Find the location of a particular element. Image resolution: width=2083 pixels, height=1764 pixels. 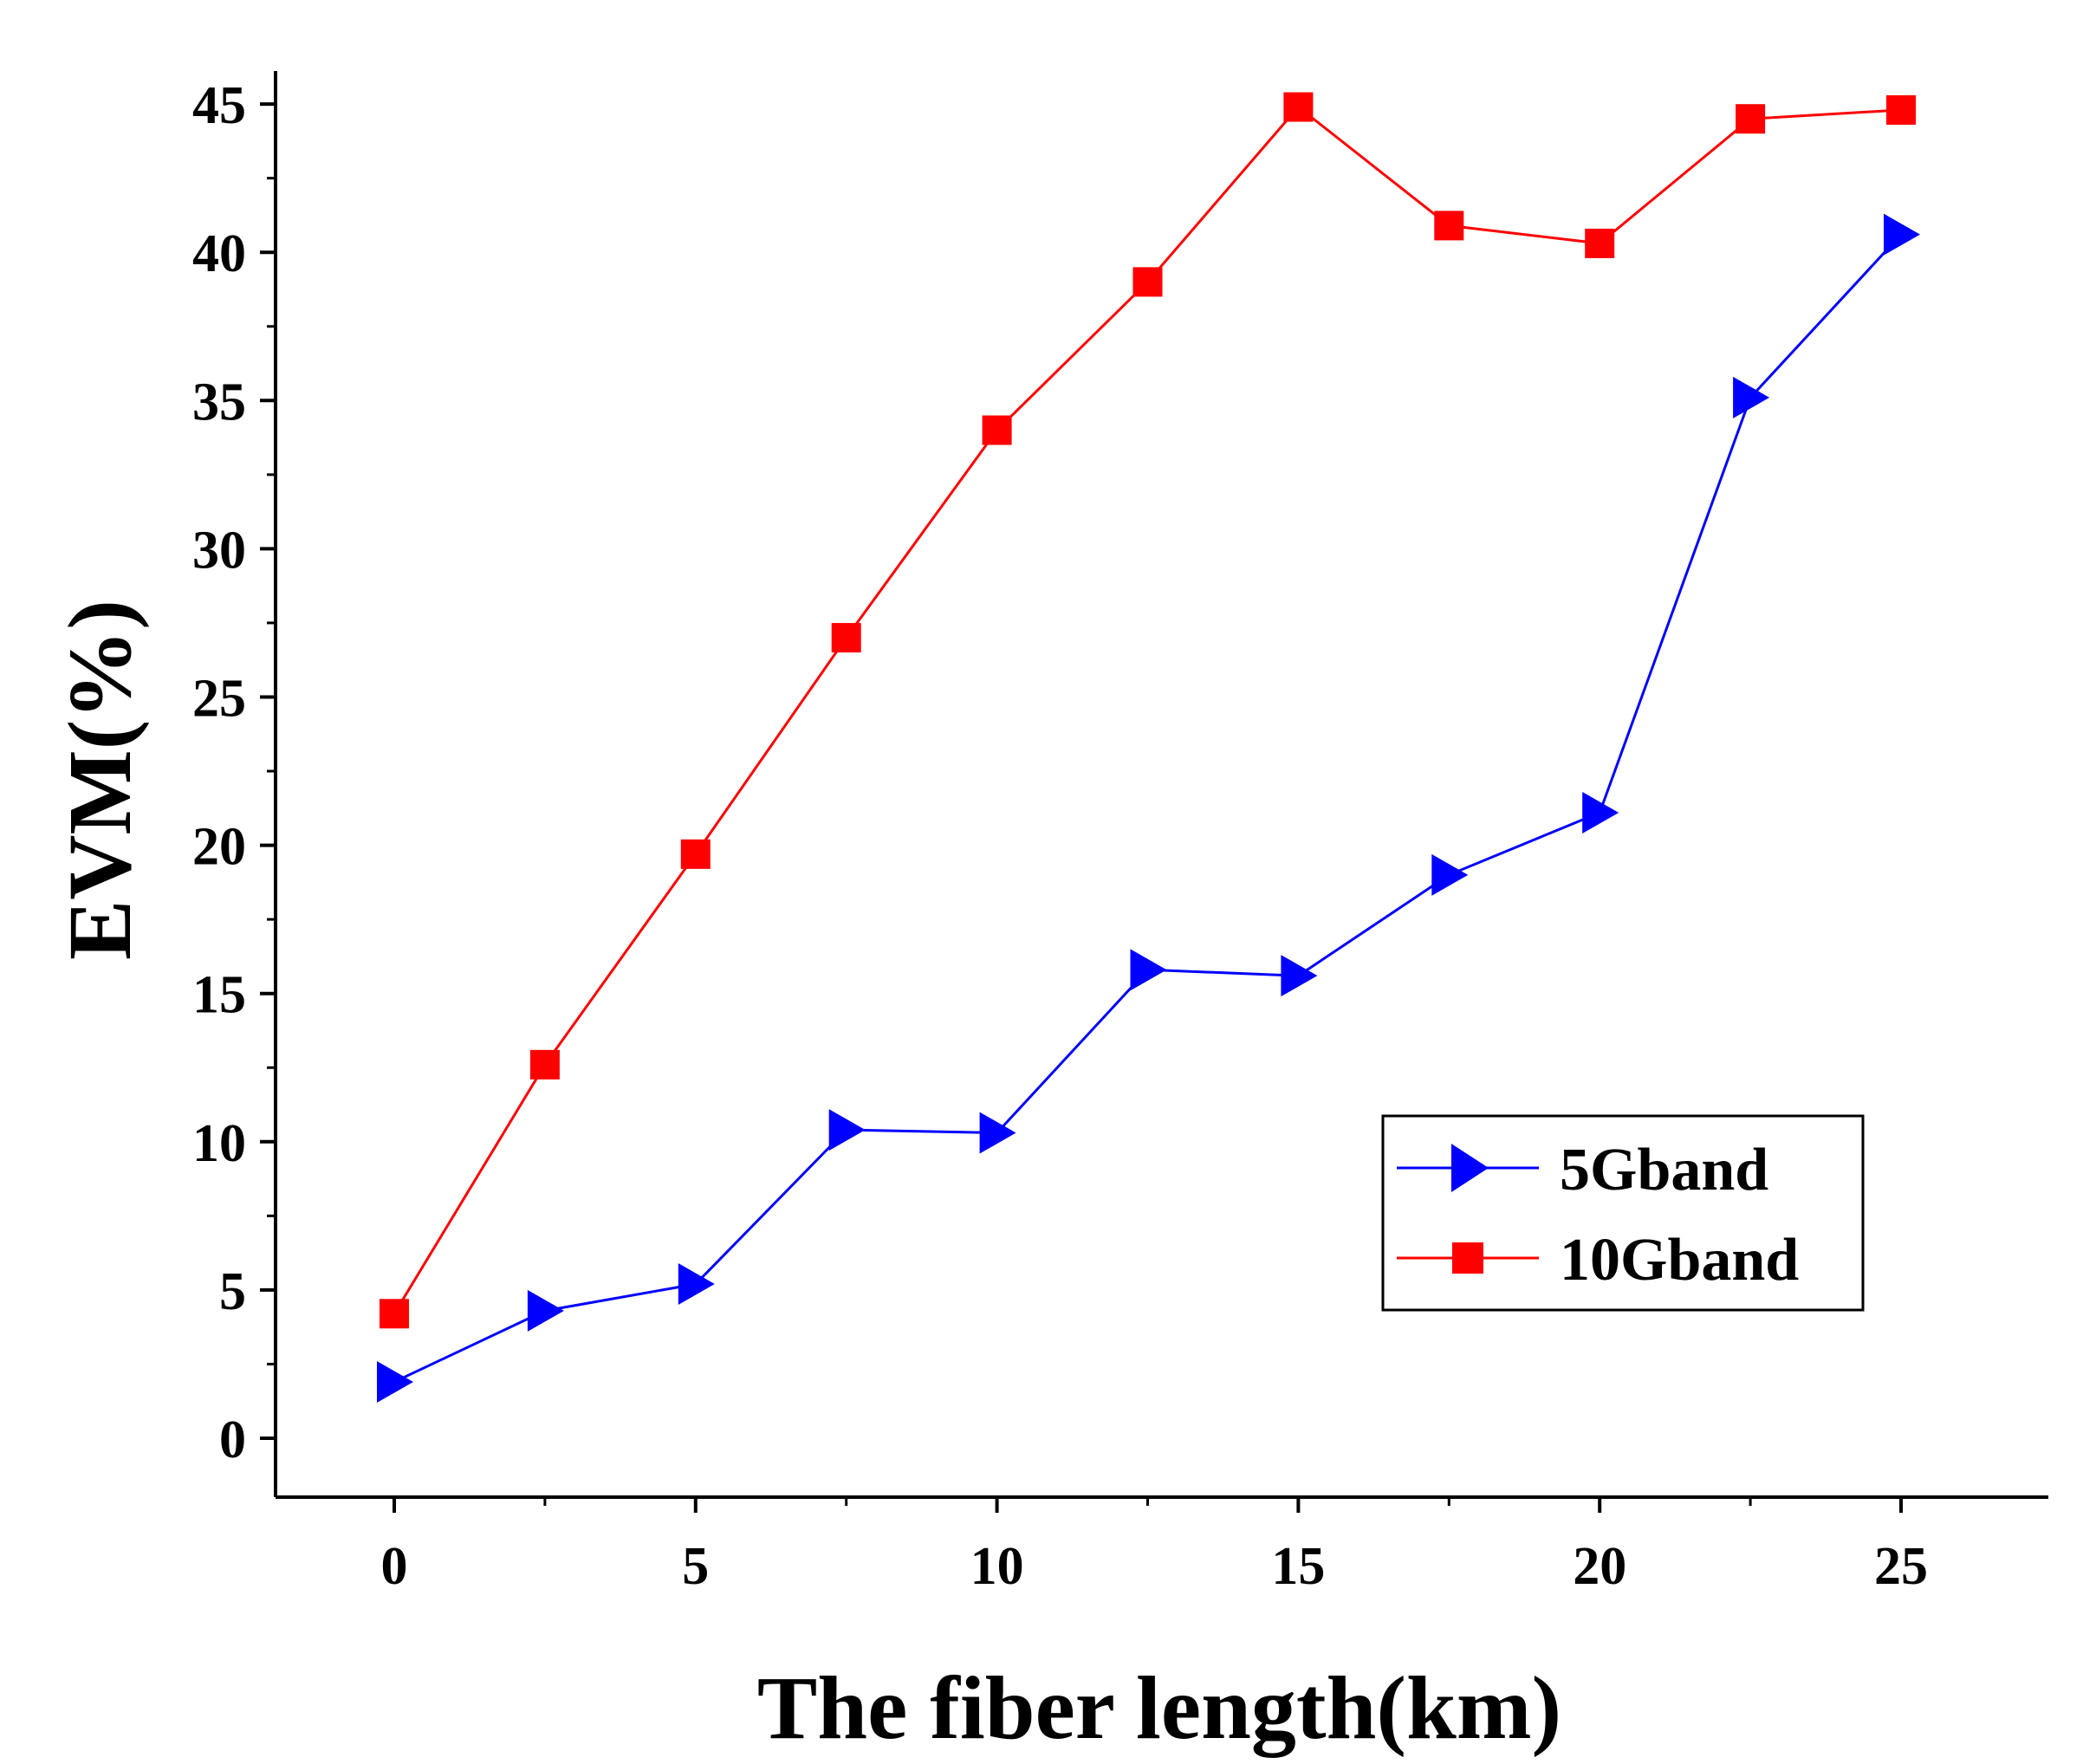

legend-box is located at coordinates (1623, 1213).